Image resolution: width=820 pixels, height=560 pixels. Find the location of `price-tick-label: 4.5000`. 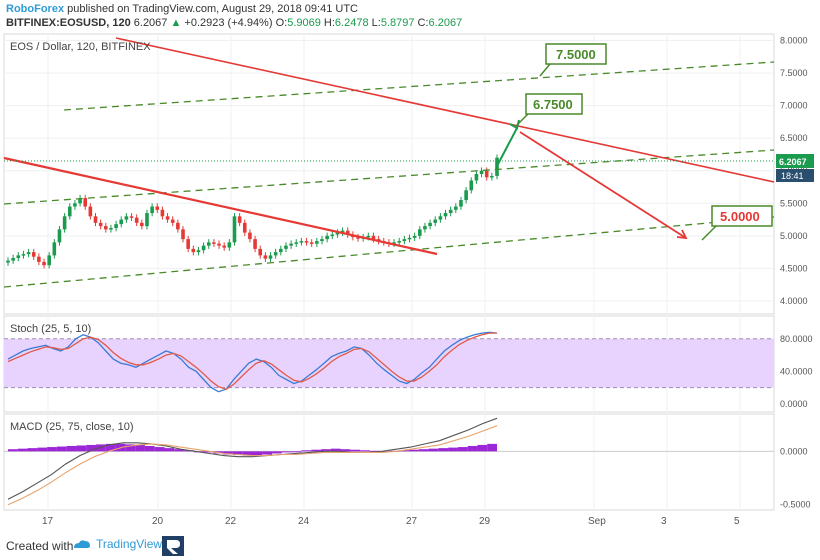

price-tick-label: 4.5000 is located at coordinates (794, 268).